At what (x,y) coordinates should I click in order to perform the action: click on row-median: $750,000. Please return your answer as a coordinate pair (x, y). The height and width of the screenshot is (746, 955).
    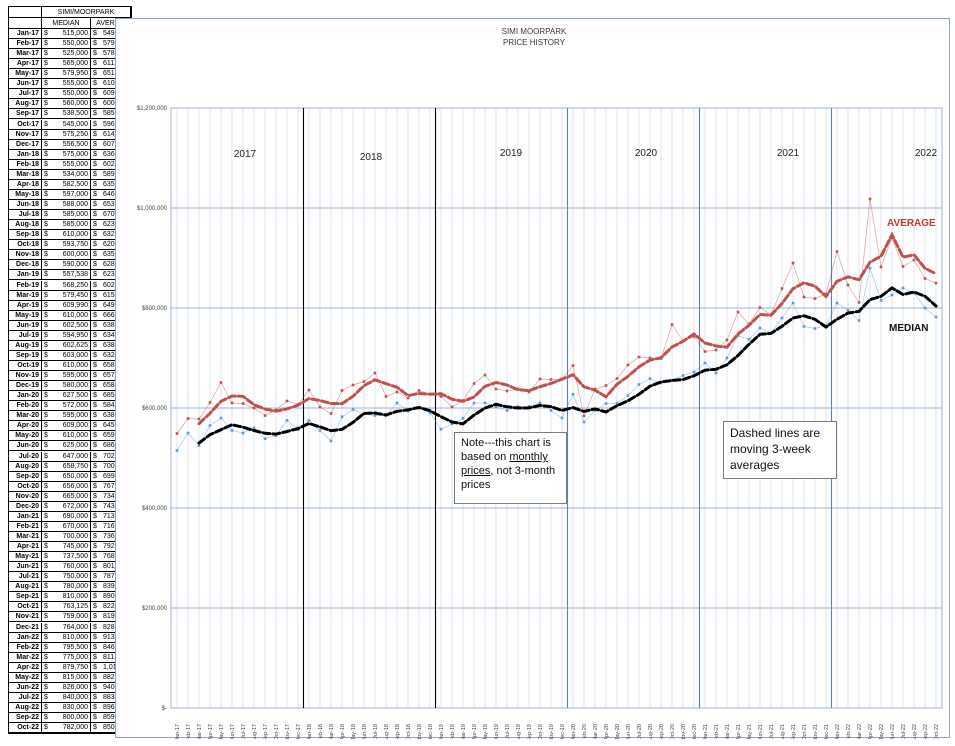
    Looking at the image, I should click on (66, 577).